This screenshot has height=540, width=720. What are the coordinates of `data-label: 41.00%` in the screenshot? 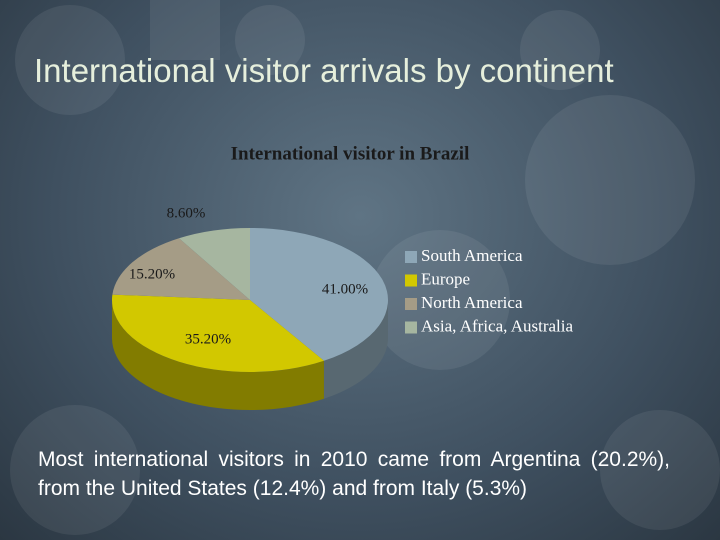 It's located at (345, 289).